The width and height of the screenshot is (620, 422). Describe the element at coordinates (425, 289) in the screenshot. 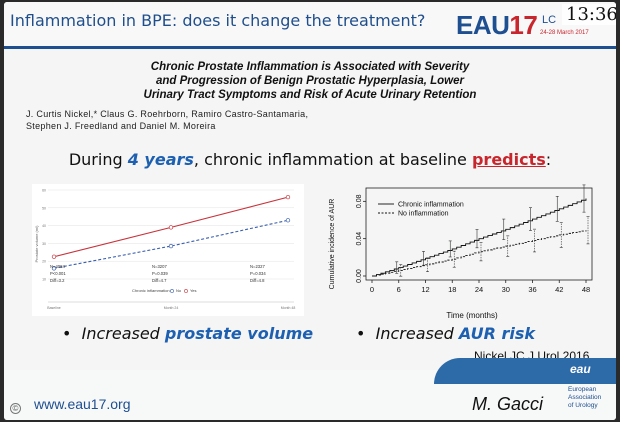

I see `x-tick-label: 12` at that location.